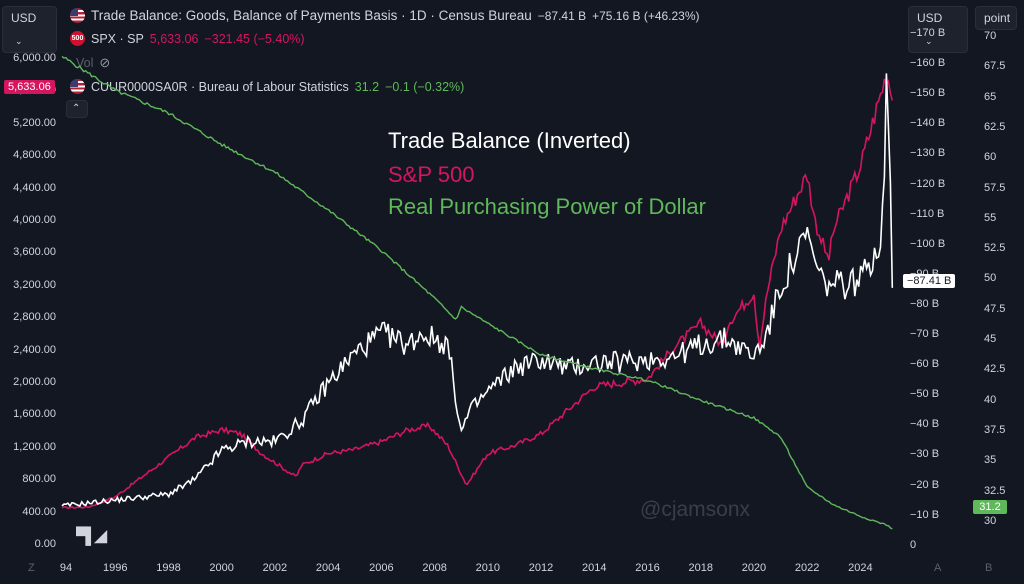 The width and height of the screenshot is (1024, 584). I want to click on legend-spx-value: 5,633.06, so click(174, 38).